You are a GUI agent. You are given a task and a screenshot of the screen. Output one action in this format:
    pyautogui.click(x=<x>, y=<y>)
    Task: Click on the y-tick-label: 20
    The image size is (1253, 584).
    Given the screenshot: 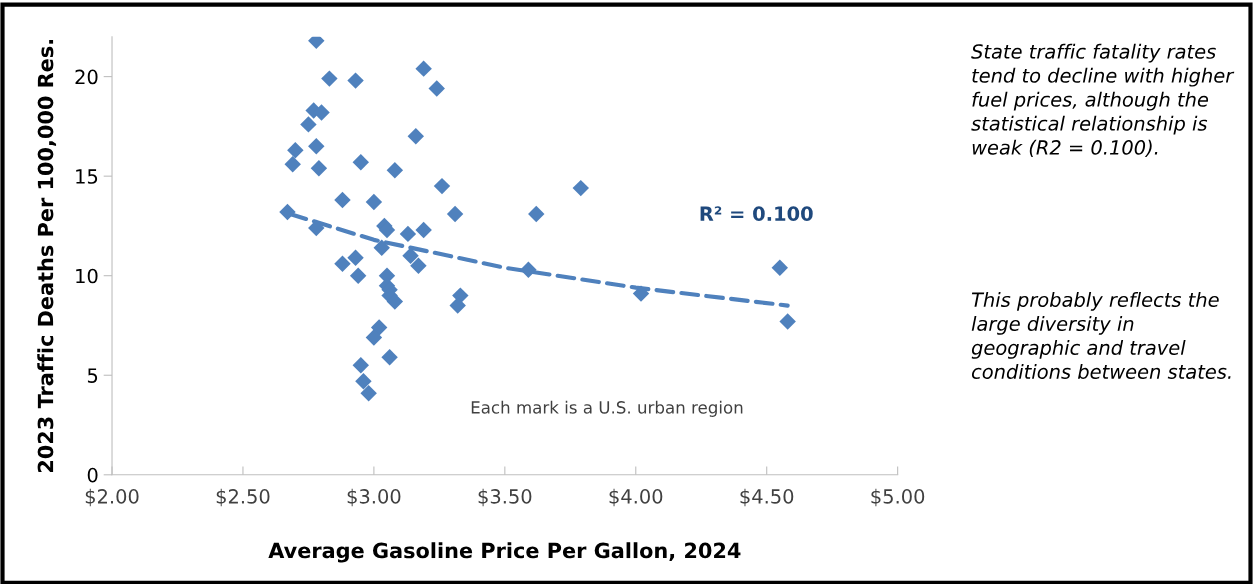 What is the action you would take?
    pyautogui.click(x=86, y=77)
    